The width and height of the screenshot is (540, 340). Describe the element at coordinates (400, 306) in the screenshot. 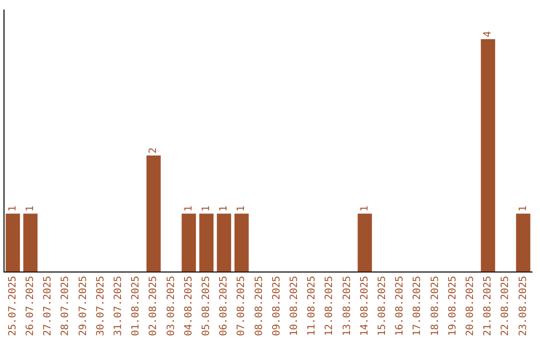

I see `x-tick-label: 16.08.2025` at that location.